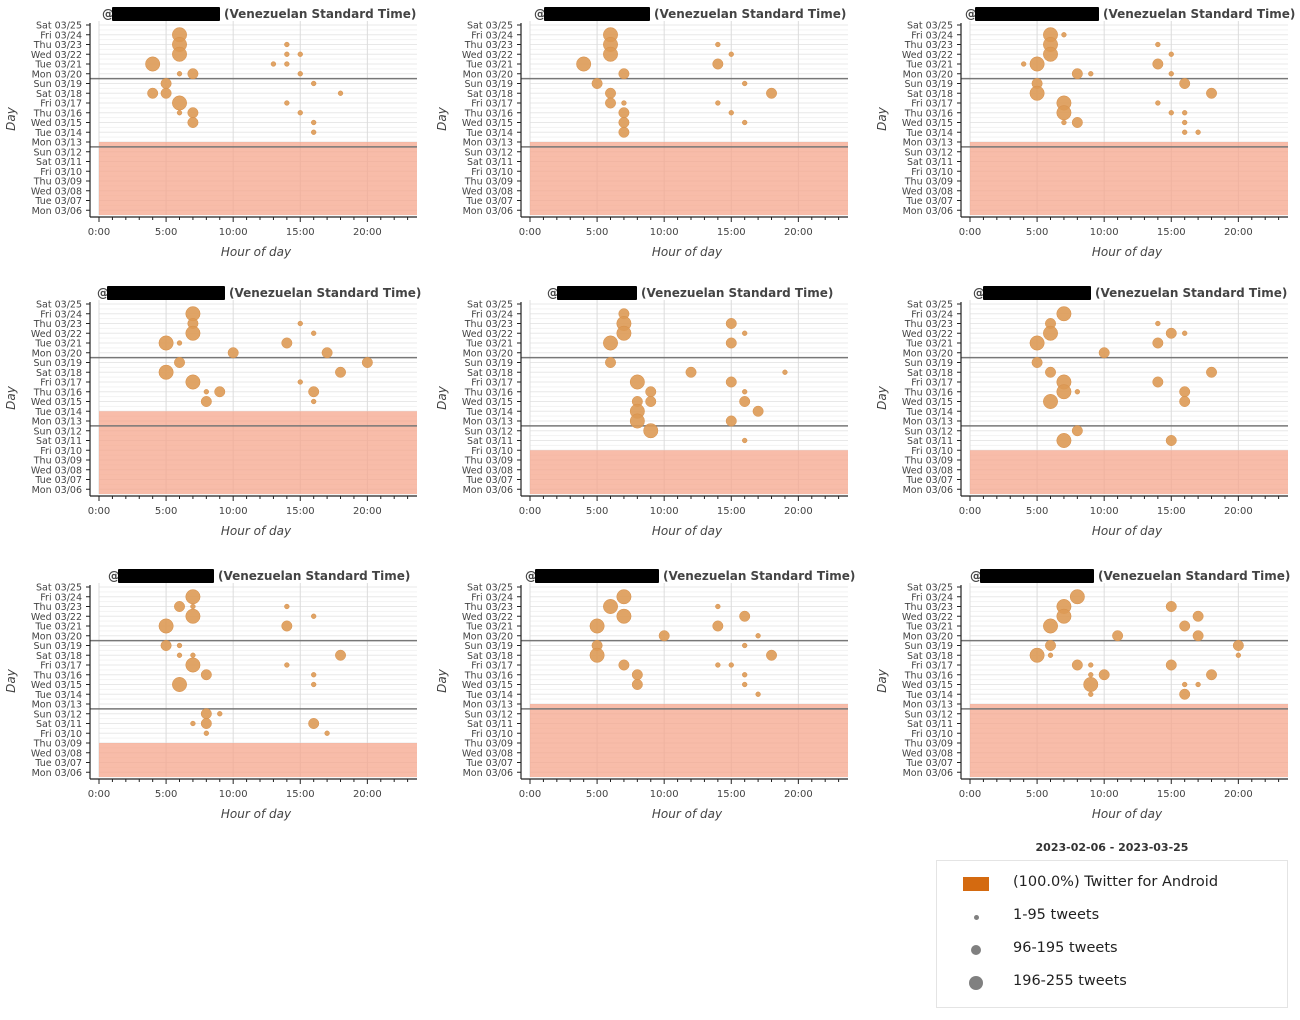 This screenshot has height=1020, width=1300. I want to click on legend-label: (100.0%) Twitter for Android, so click(1116, 882).